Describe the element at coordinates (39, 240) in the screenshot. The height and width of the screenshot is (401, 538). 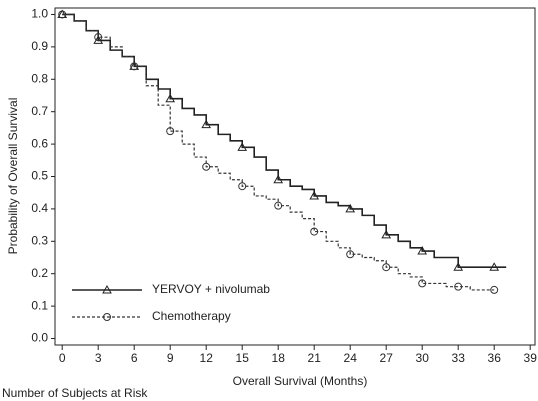
I see `y-tick-label: 0.3` at that location.